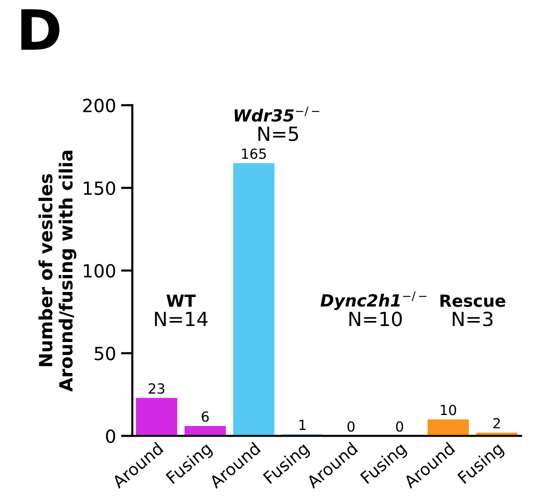 The image size is (540, 501). I want to click on annotation: Rescue N=3, so click(473, 310).